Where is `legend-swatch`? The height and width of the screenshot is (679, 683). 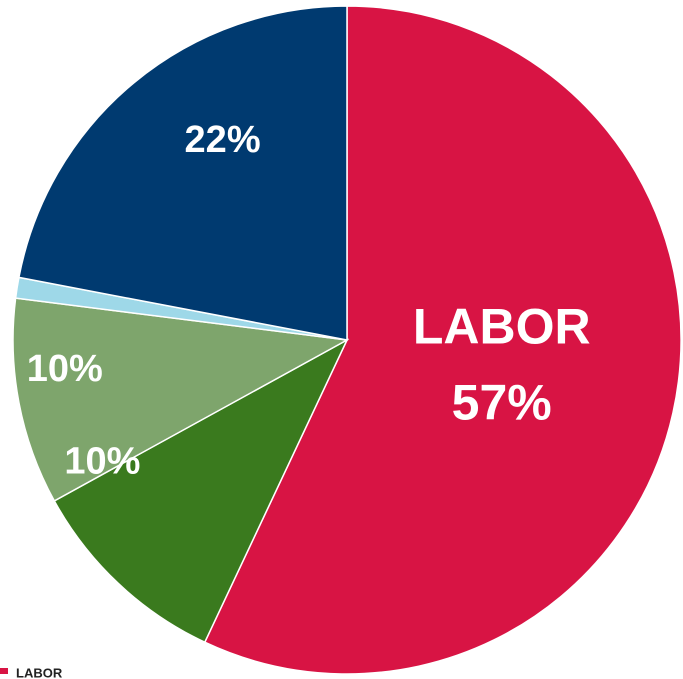
legend-swatch is located at coordinates (4, 671).